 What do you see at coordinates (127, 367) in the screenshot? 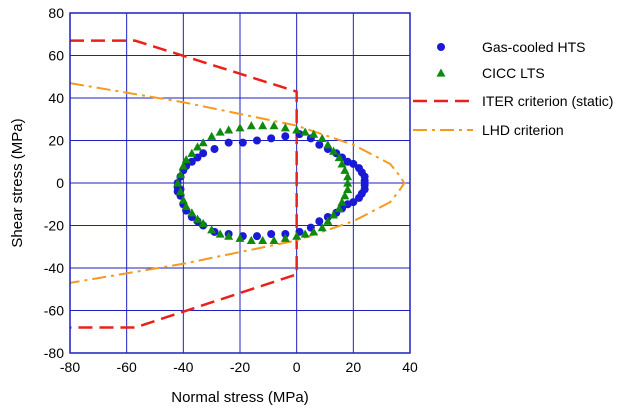
I see `x-tick-label: -60` at bounding box center [127, 367].